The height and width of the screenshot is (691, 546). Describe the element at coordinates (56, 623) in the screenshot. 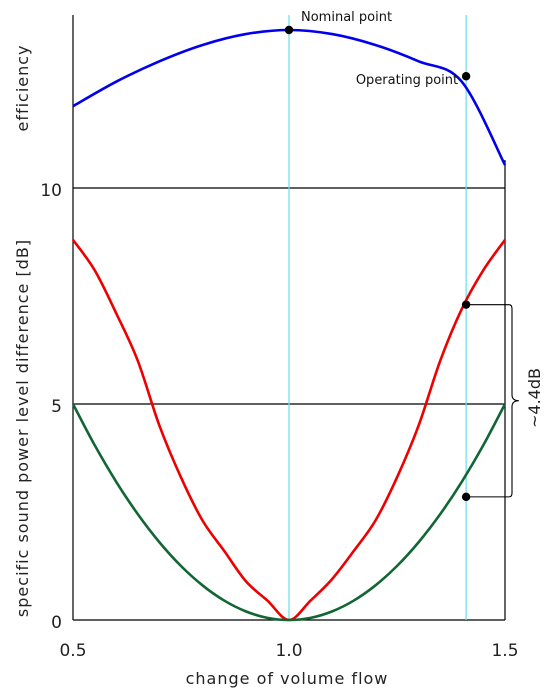

I see `y-tick-label-0: 0` at that location.